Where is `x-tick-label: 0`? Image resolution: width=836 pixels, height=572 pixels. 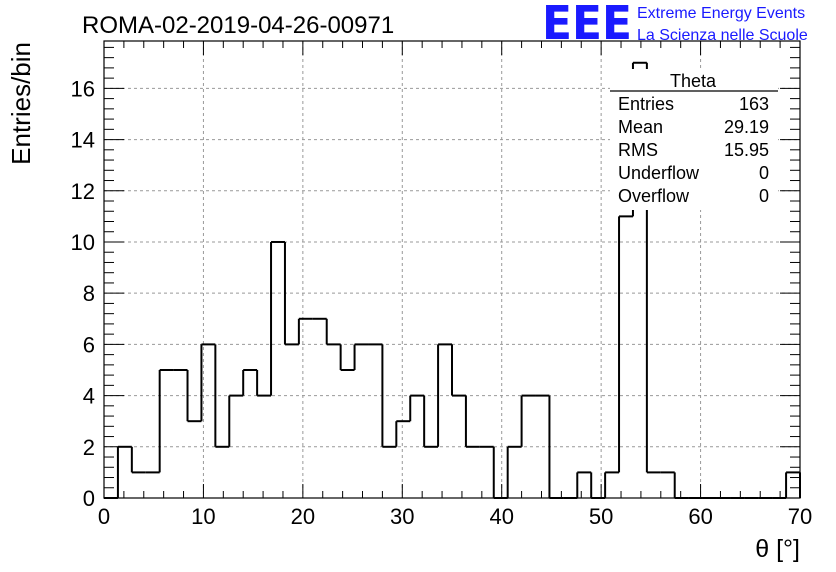
x-tick-label: 0 is located at coordinates (104, 516).